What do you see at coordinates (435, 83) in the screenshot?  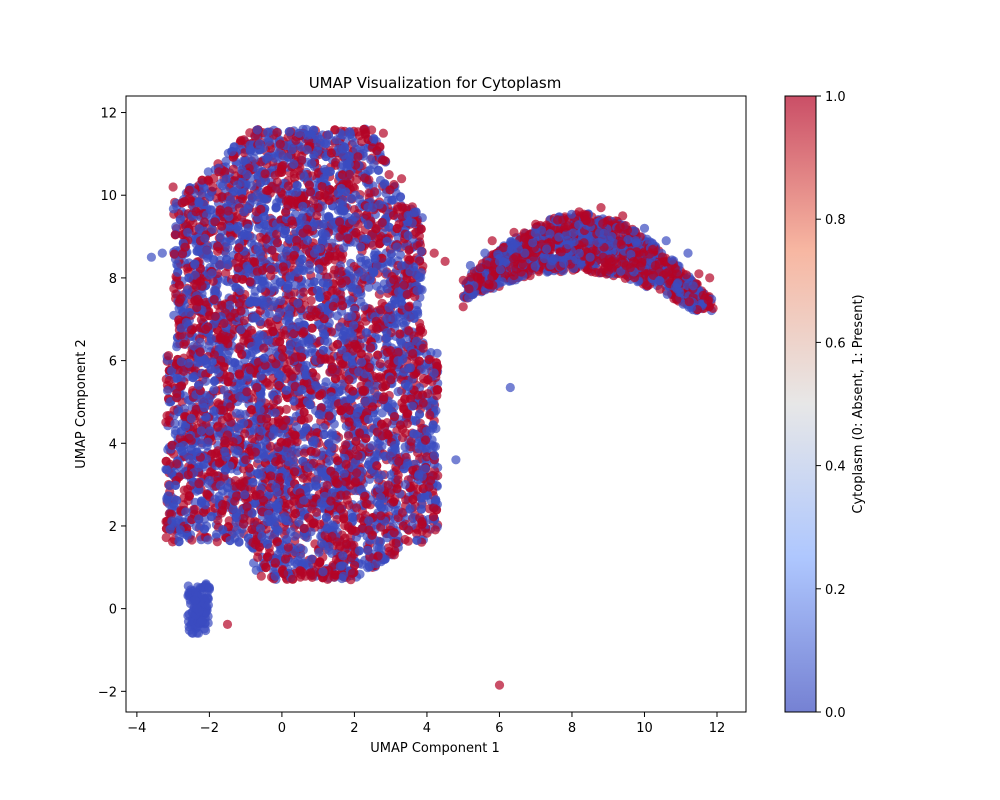 I see `chart-title: UMAP Visualization for Cytoplasm` at bounding box center [435, 83].